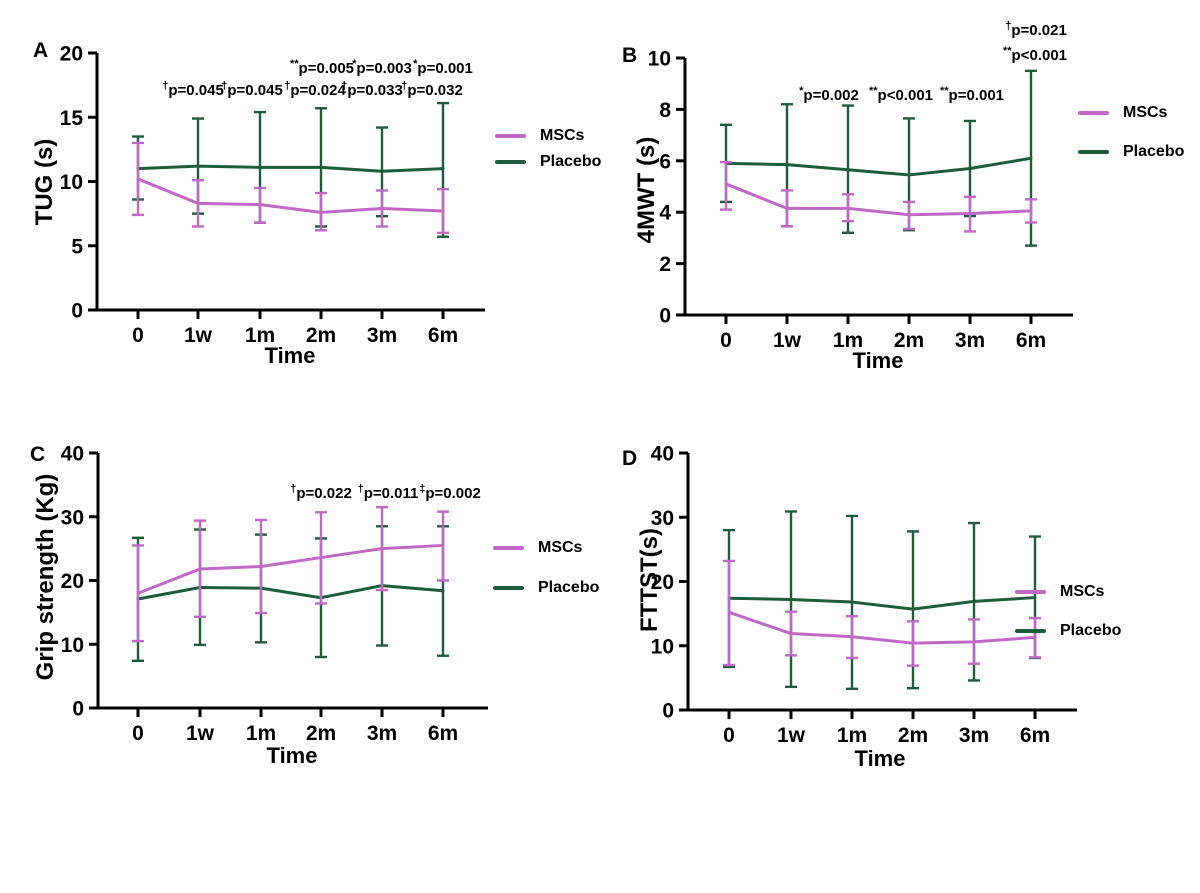  Describe the element at coordinates (290, 355) in the screenshot. I see `x-axis-label-a: Time` at that location.